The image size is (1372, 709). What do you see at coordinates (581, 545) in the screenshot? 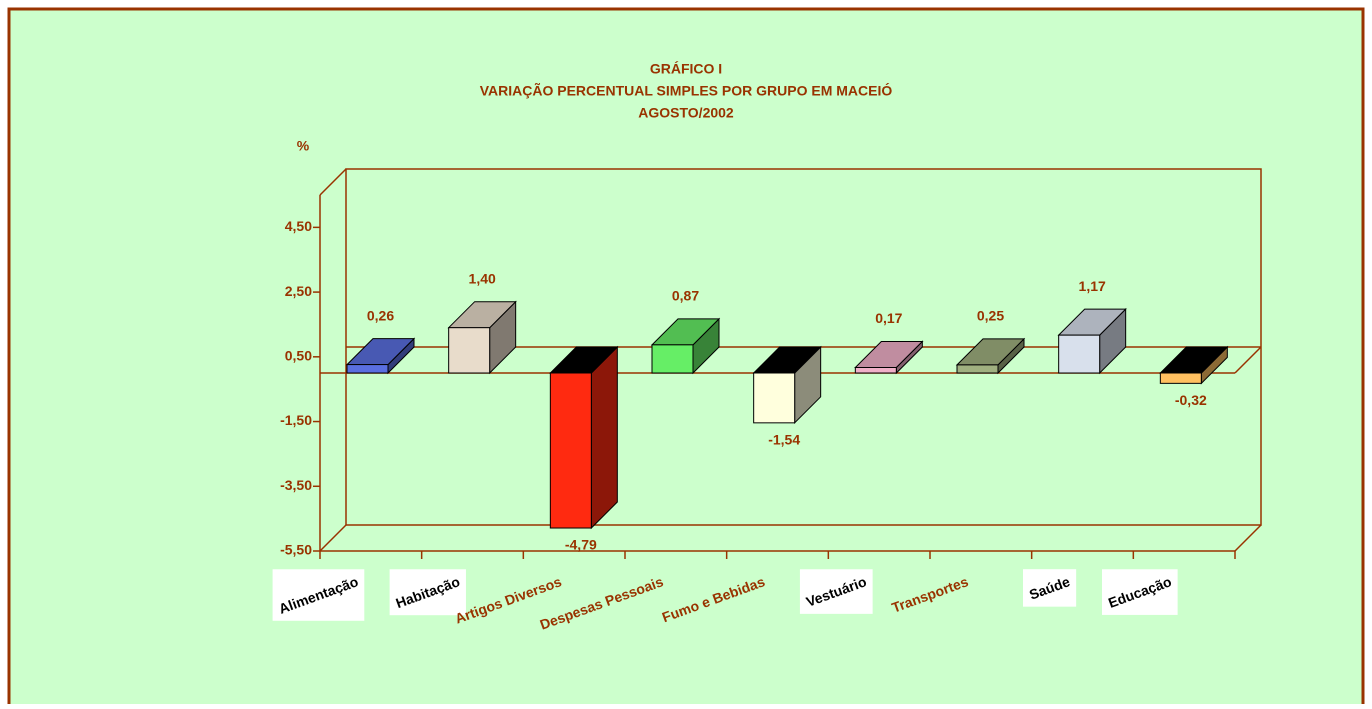
I see `value-label: -4,79` at bounding box center [581, 545].